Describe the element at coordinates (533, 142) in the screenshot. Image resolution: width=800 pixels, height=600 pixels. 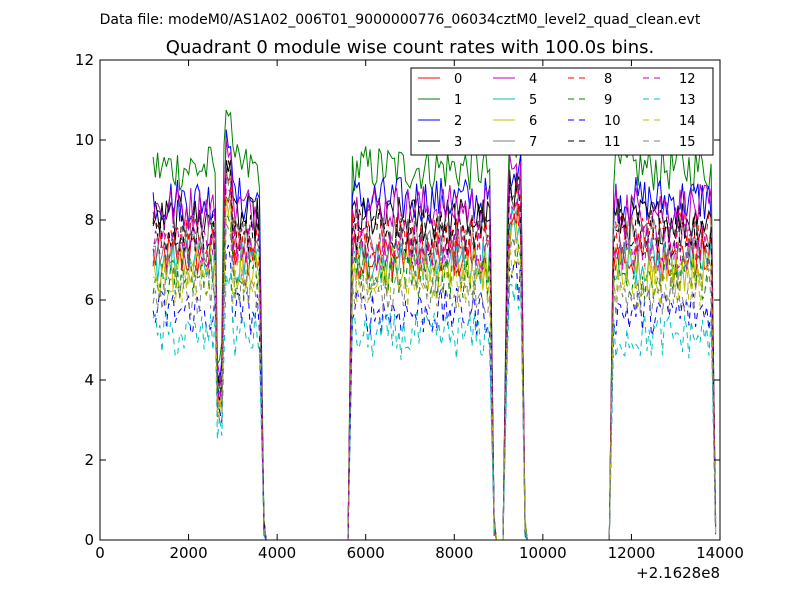
I see `legend-label-7: 7` at that location.